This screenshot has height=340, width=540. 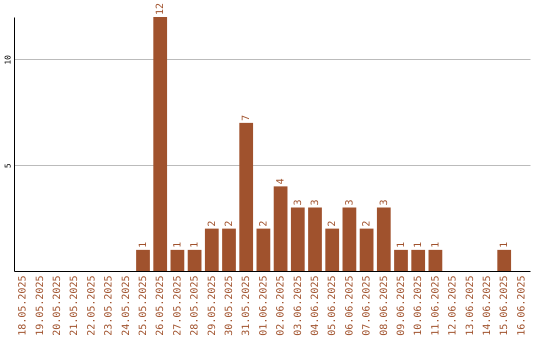 I want to click on x-tick-label: 21.05.2025, so click(x=74, y=306).